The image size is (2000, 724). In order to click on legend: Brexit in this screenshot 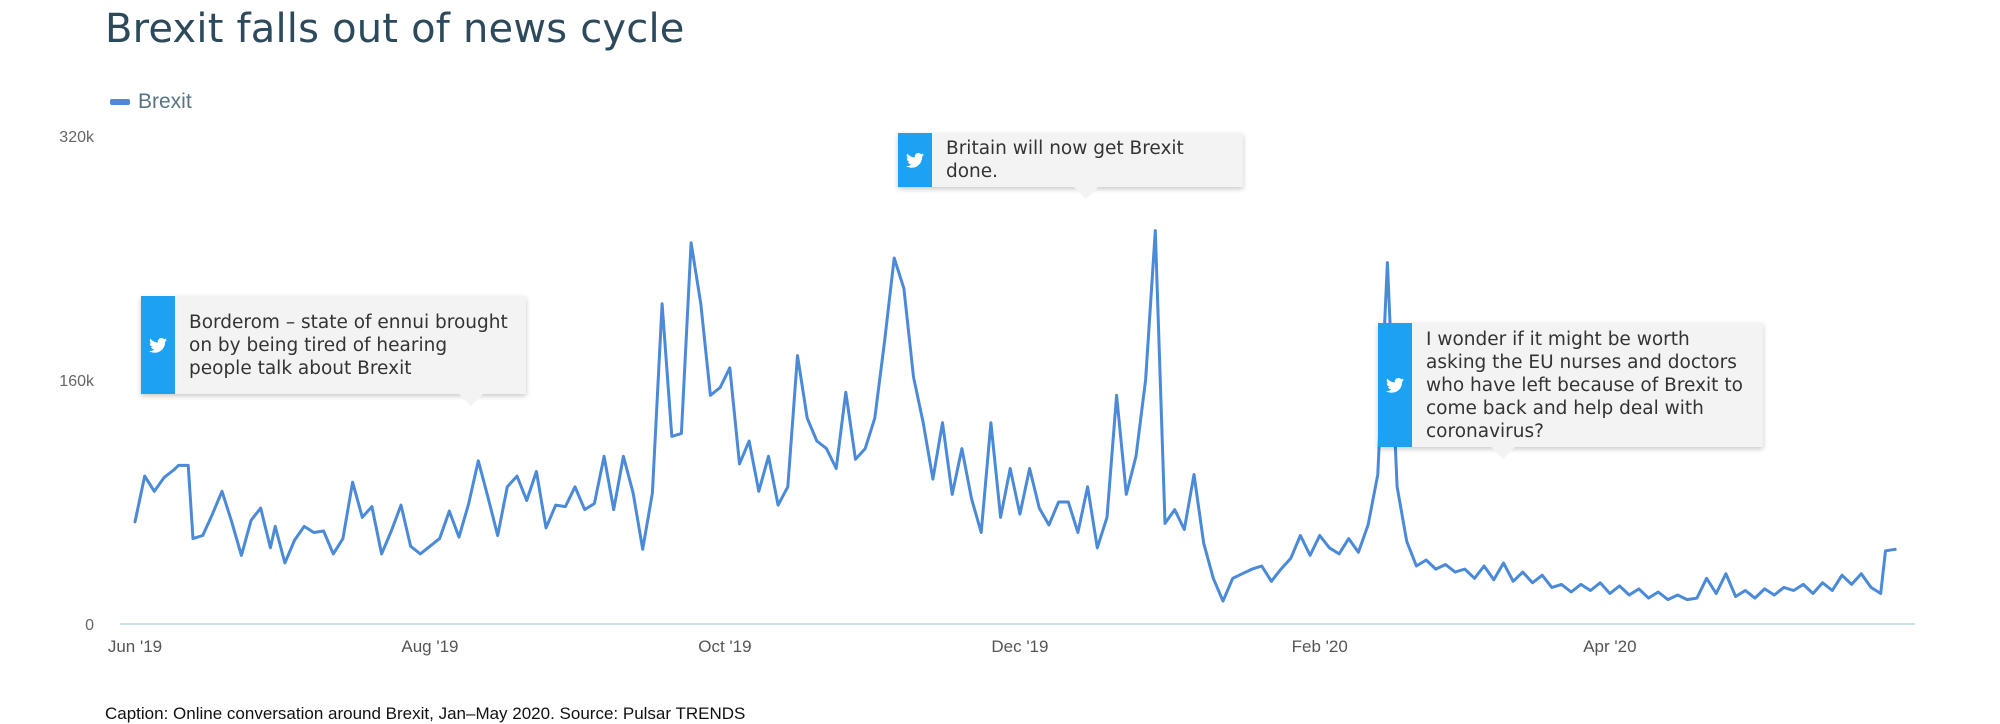, I will do `click(151, 102)`.